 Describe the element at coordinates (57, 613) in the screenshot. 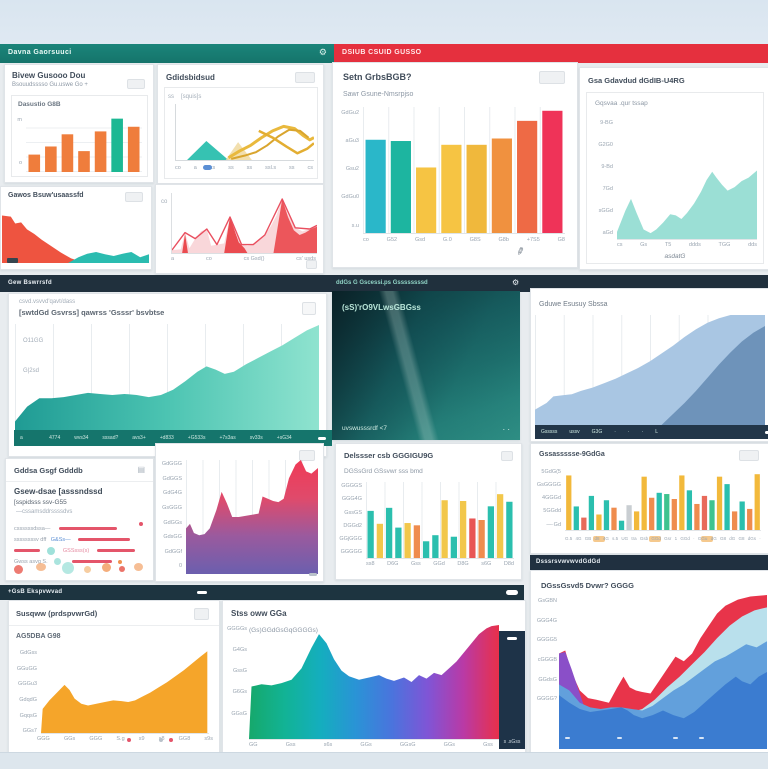

I see `card-title: Susqww (prdspvwrGd)` at that location.